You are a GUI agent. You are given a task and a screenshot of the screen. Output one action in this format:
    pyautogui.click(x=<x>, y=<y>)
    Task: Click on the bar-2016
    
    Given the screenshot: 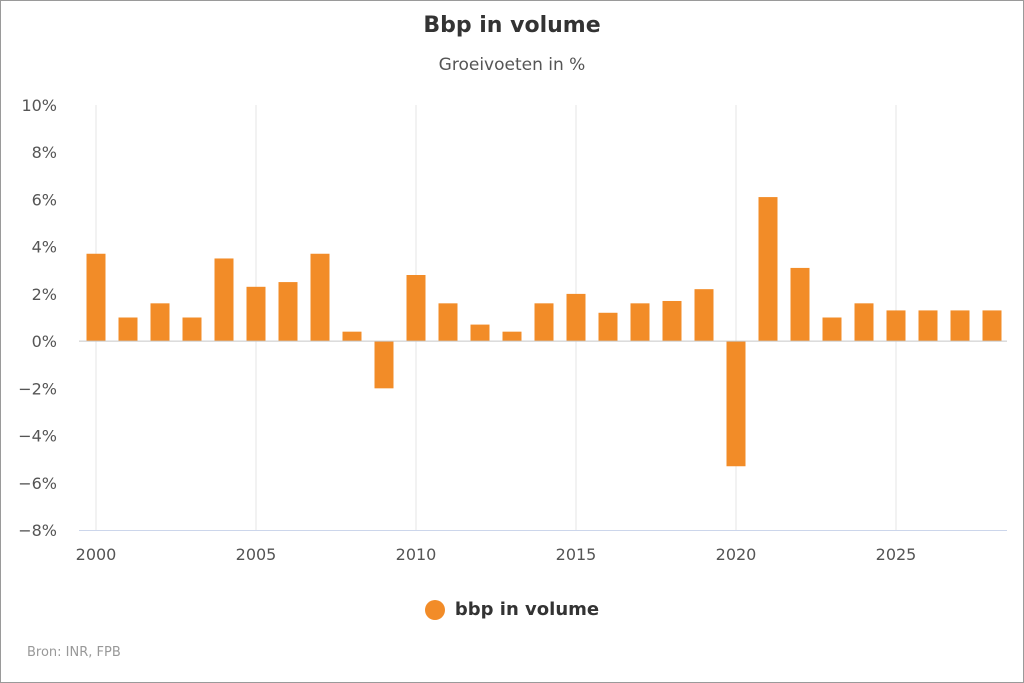 What is the action you would take?
    pyautogui.click(x=608, y=327)
    